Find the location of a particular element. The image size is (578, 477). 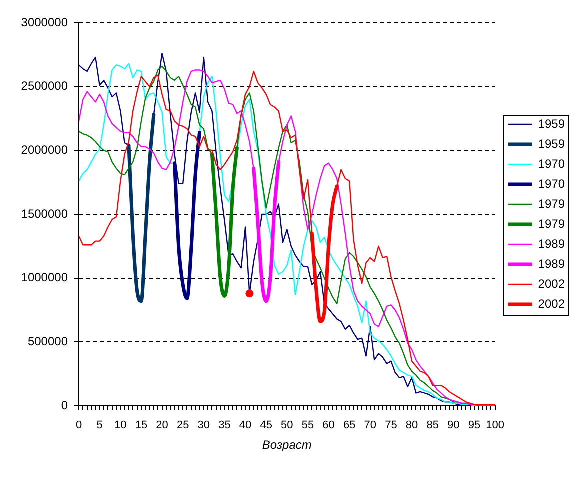

y-tick-label: 2000000 is located at coordinates (44, 149).